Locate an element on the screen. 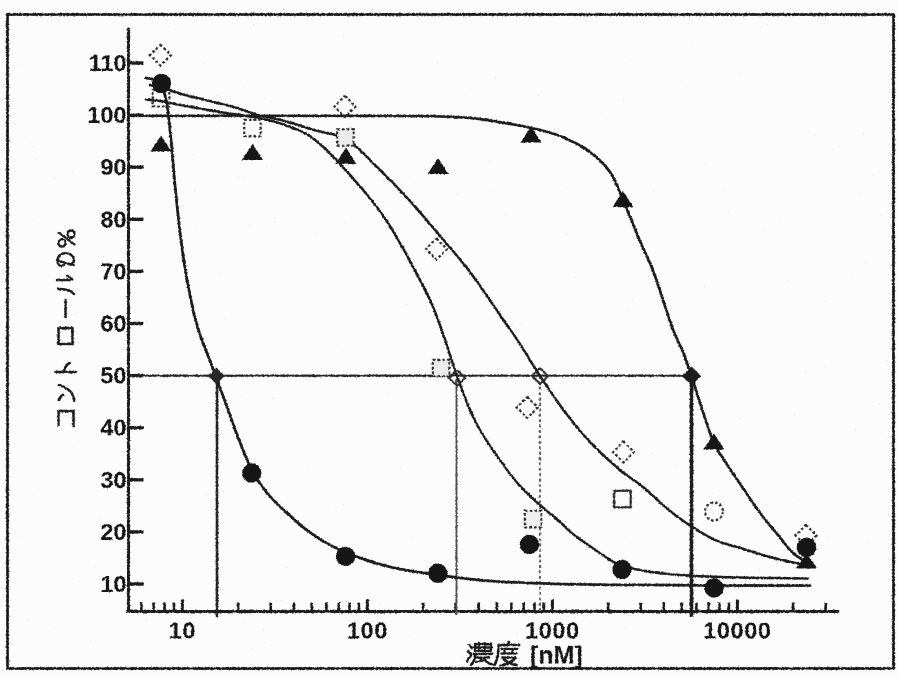 This screenshot has width=898, height=678. svg-text: 80 is located at coordinates (113, 219).